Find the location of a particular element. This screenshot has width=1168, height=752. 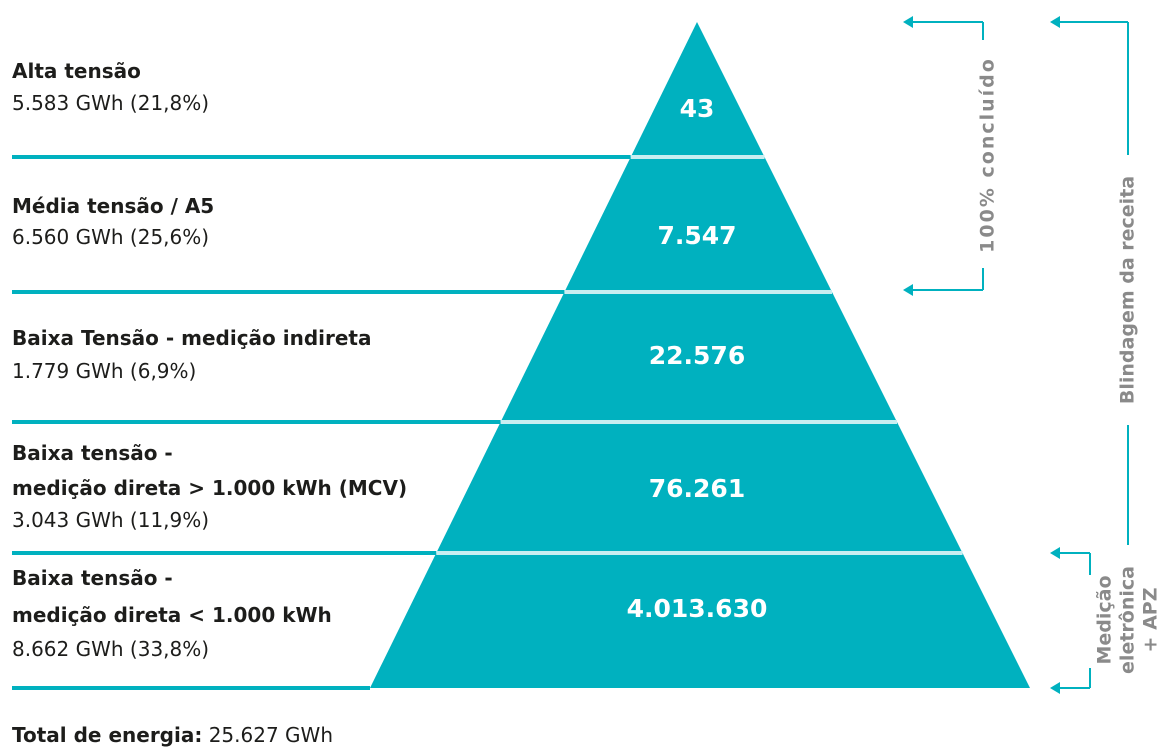

layer-energy: 1.779 GWh (6,9%) is located at coordinates (104, 371).